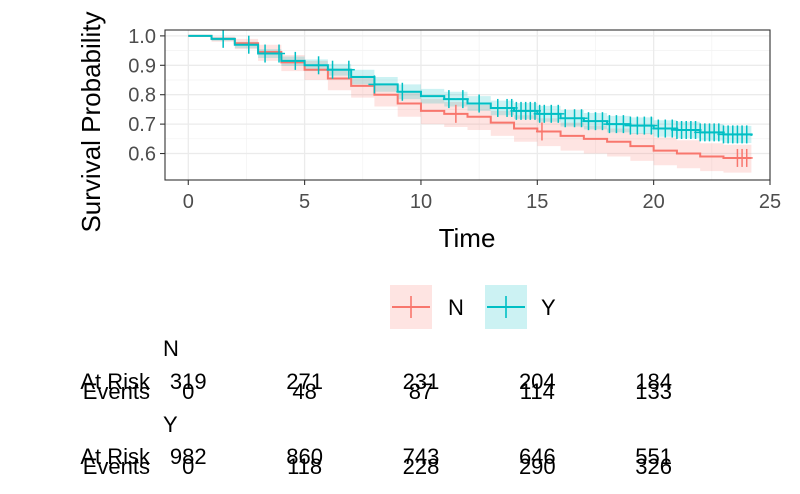 Image resolution: width=800 pixels, height=494 pixels. I want to click on at-risk-value: 982, so click(188, 456).